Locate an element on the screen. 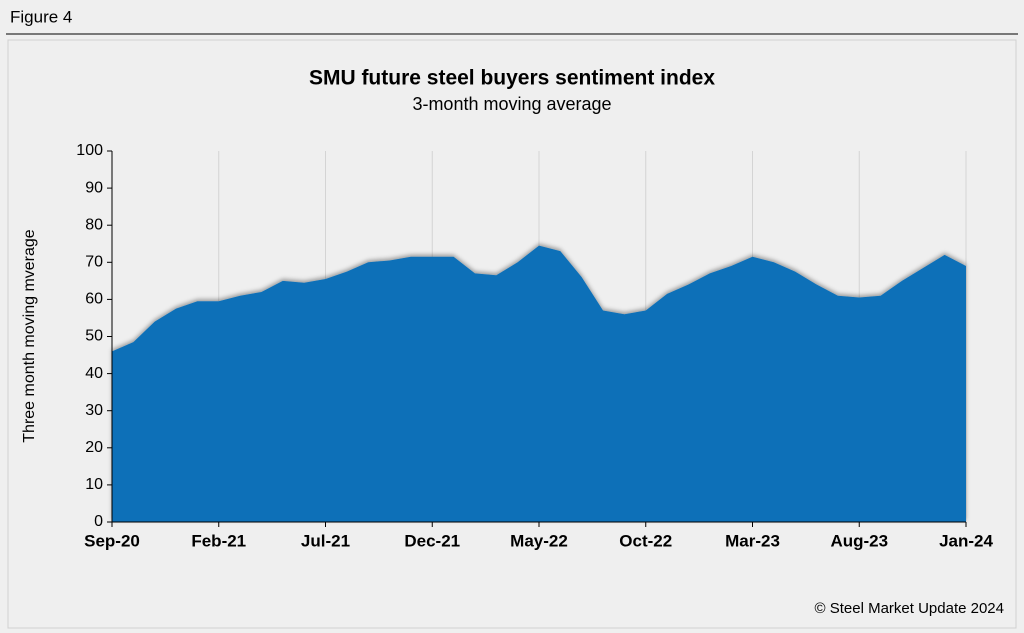  y-tick-label: 60 is located at coordinates (94, 299).